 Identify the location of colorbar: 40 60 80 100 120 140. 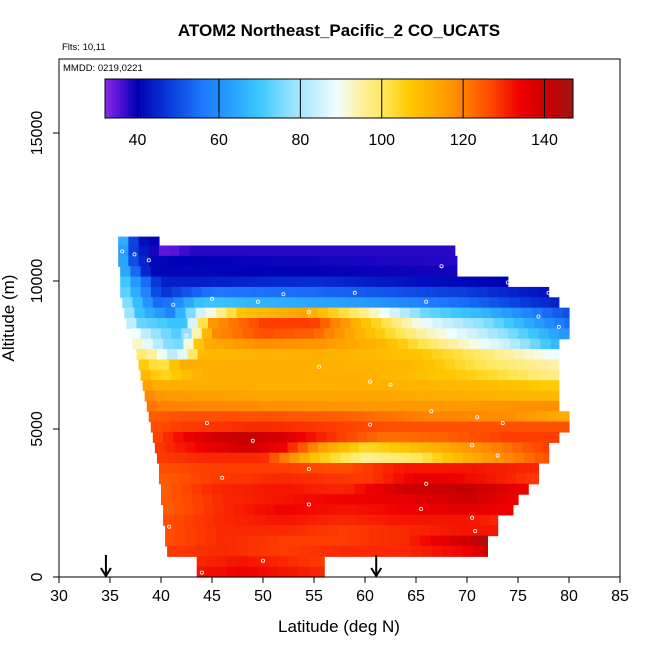
(339, 113).